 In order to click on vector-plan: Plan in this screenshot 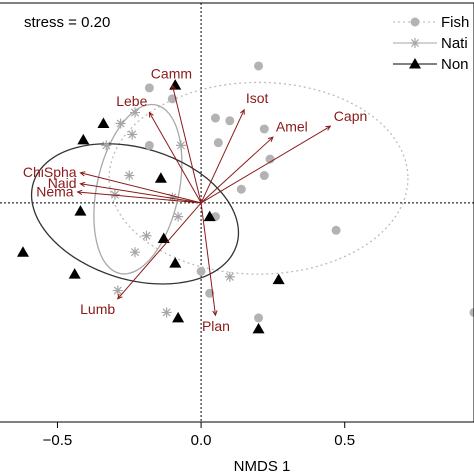, I will do `click(215, 268)`.